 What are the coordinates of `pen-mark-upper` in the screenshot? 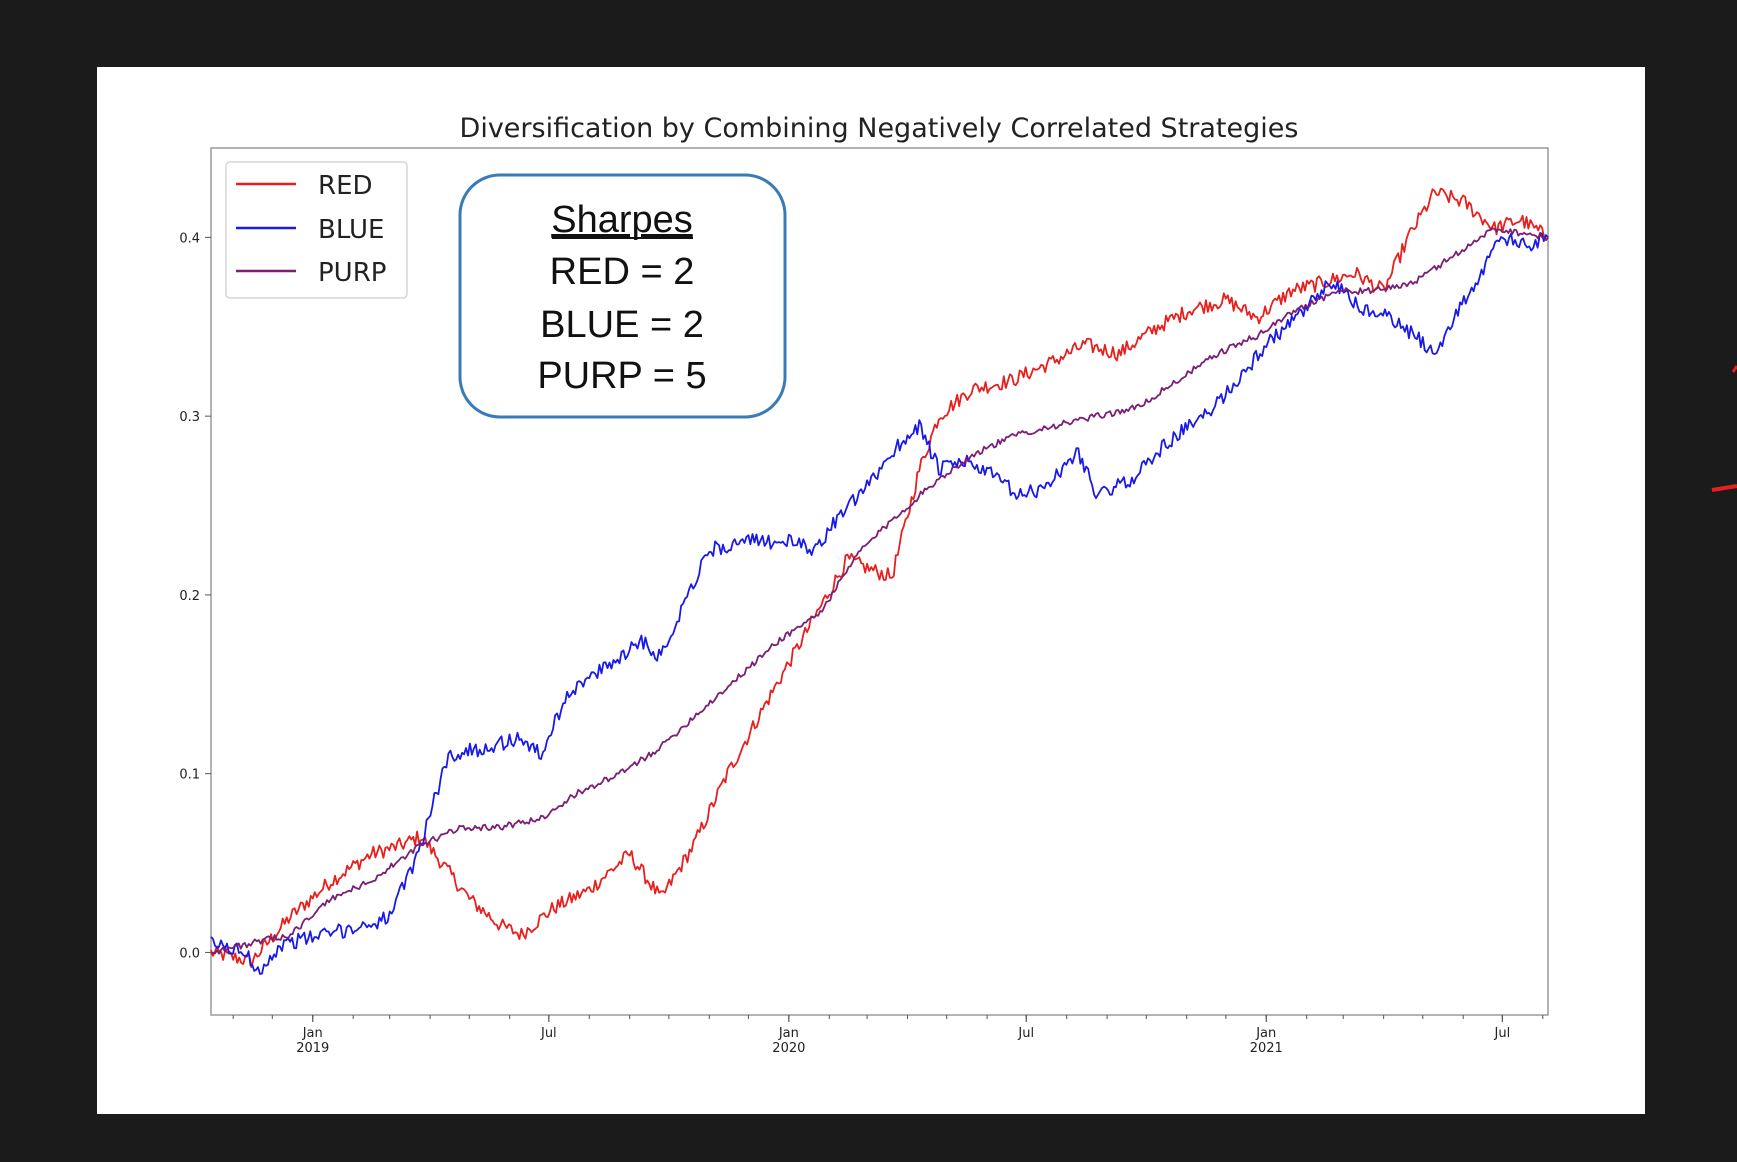 It's located at (1734, 369).